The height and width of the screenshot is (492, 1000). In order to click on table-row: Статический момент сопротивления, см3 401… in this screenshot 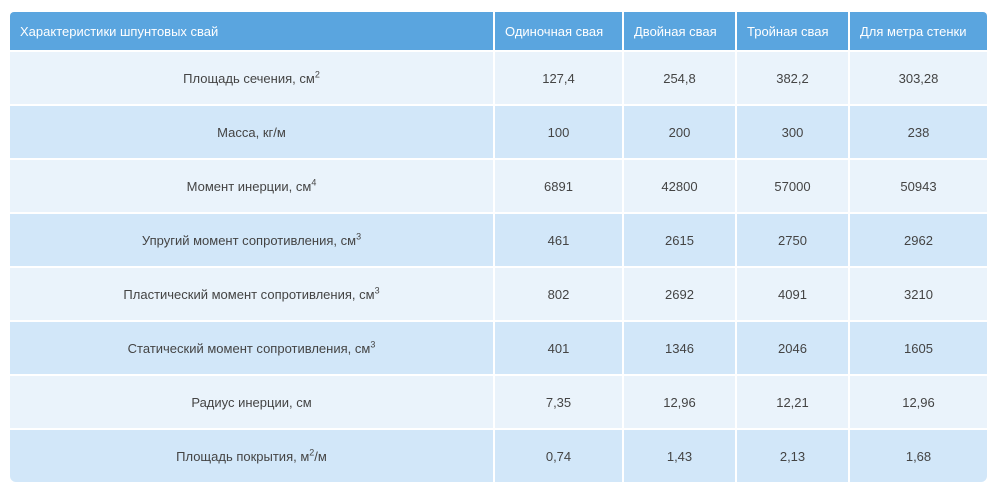, I will do `click(498, 347)`.